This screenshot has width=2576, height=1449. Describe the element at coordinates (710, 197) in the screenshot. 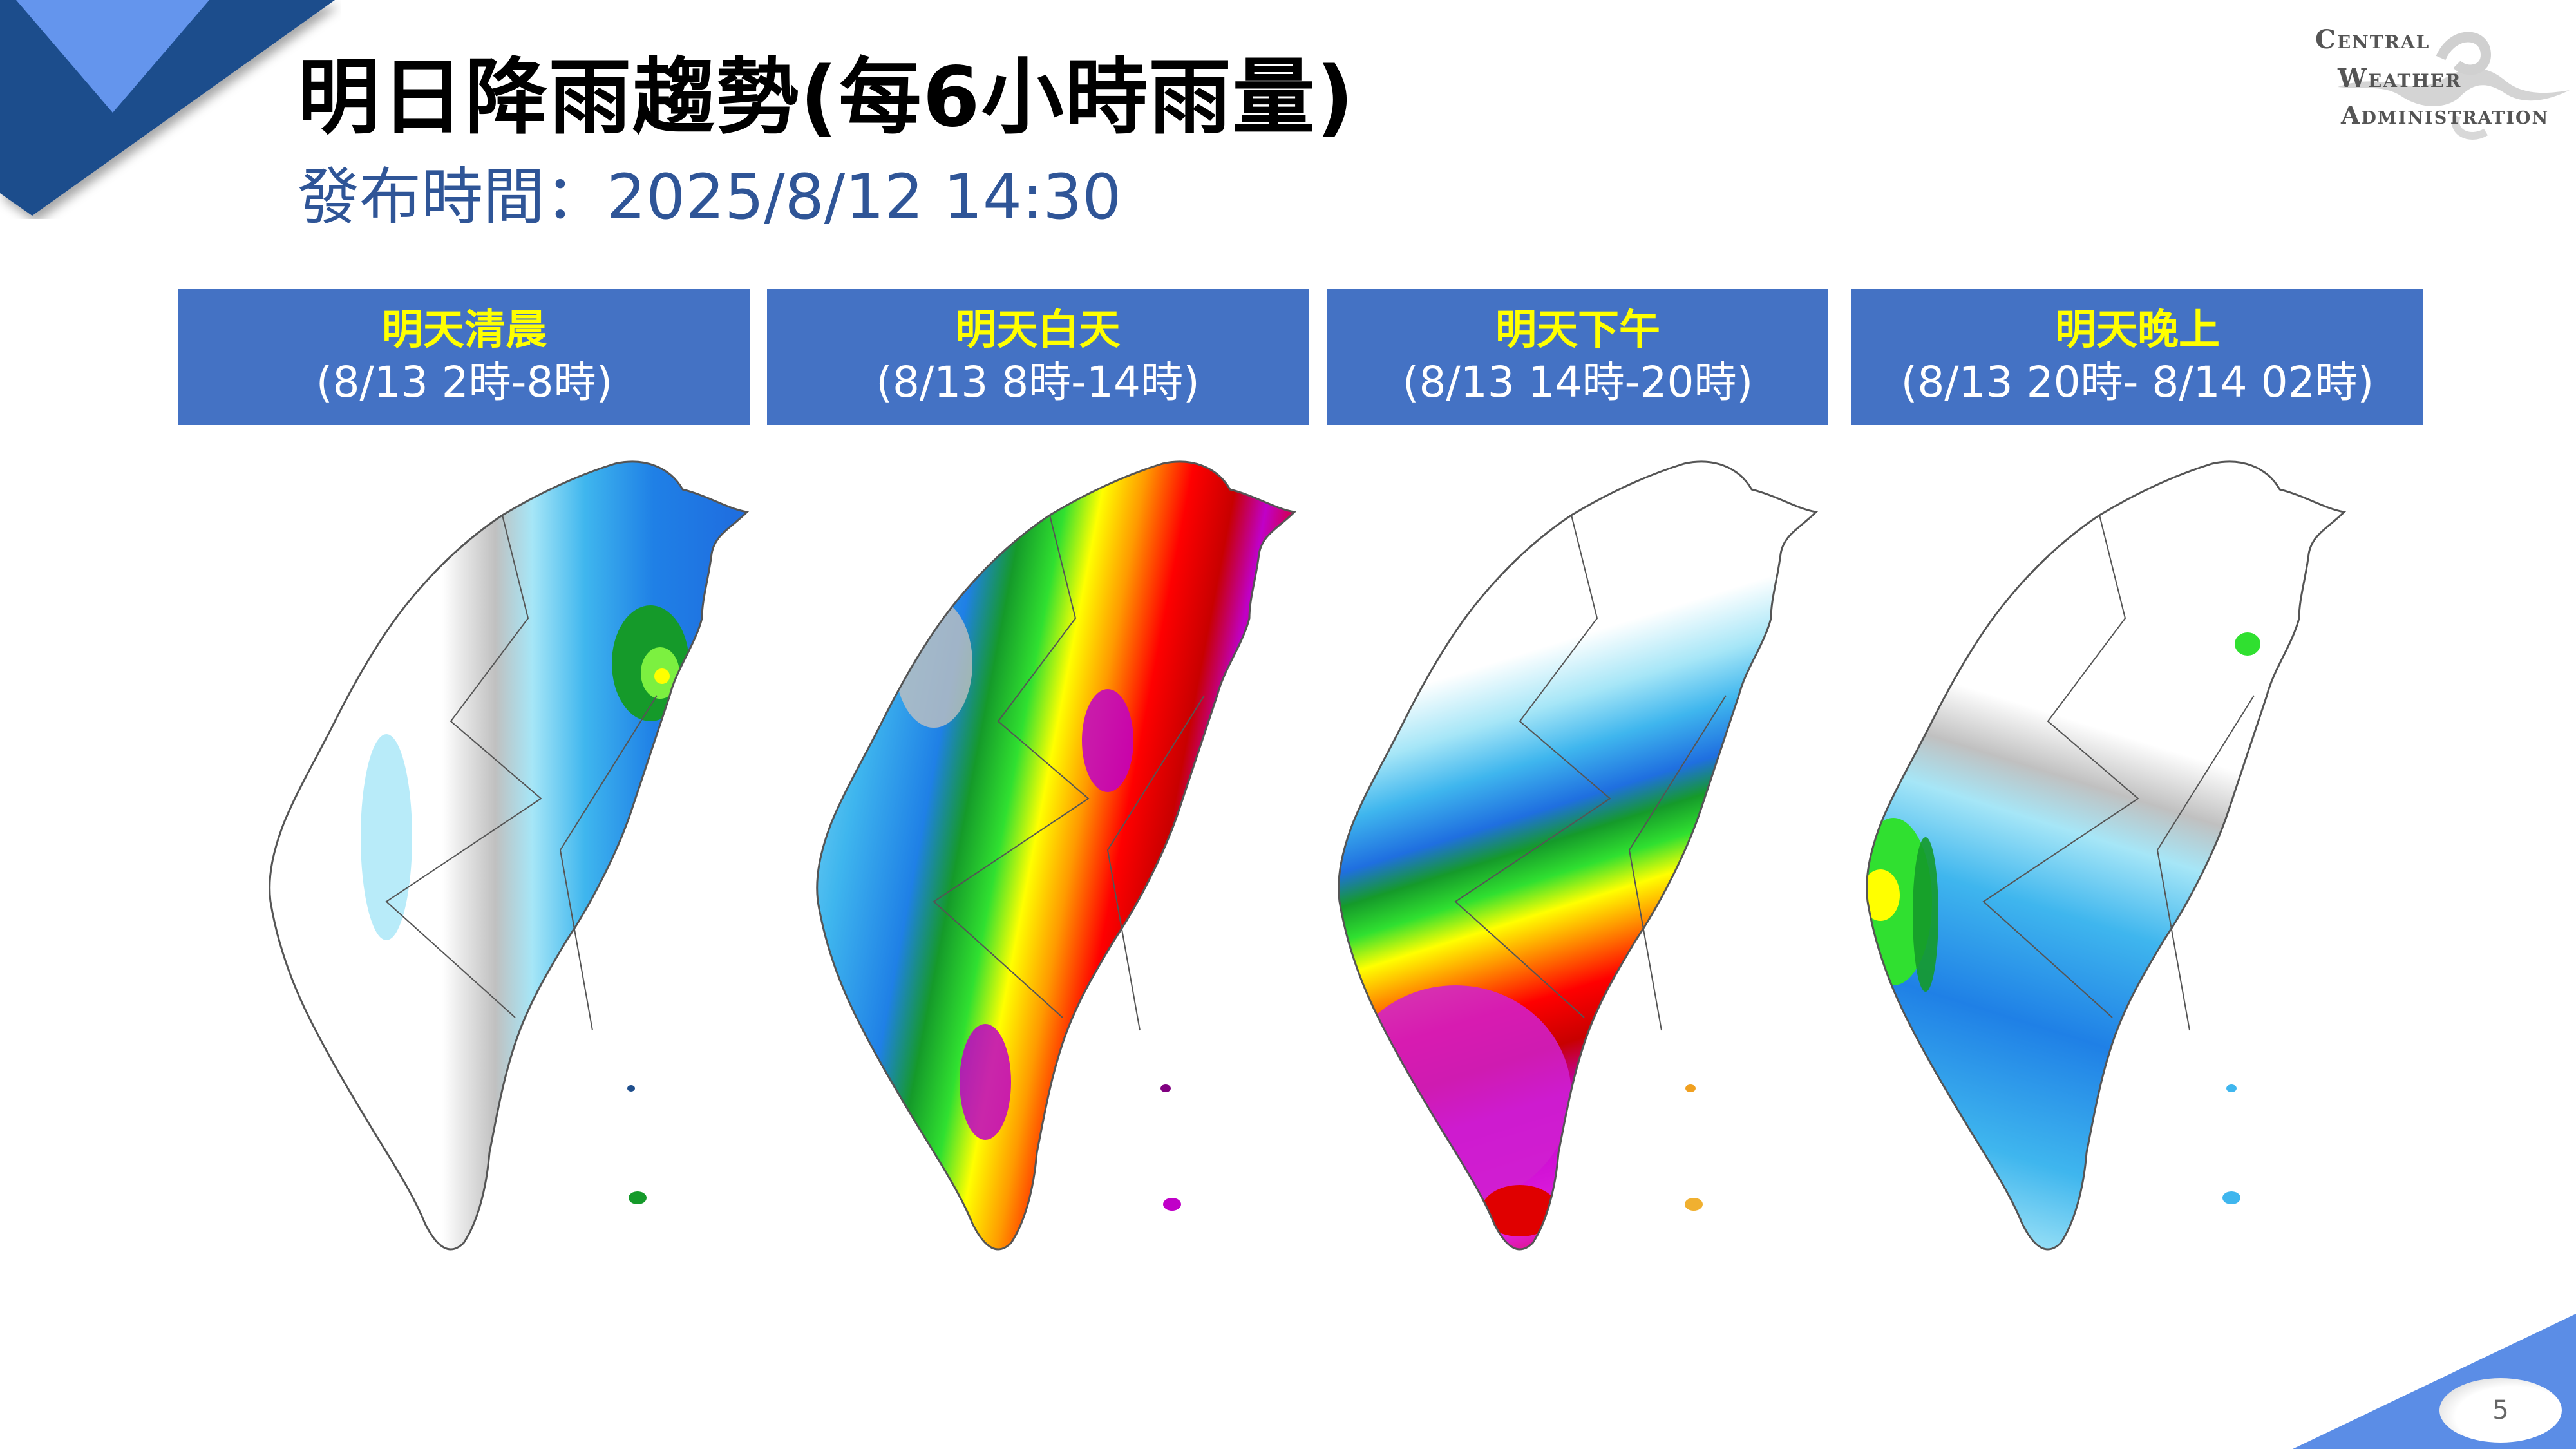

I see `issued-time: 發布時間：2025/8/12 14:30` at that location.